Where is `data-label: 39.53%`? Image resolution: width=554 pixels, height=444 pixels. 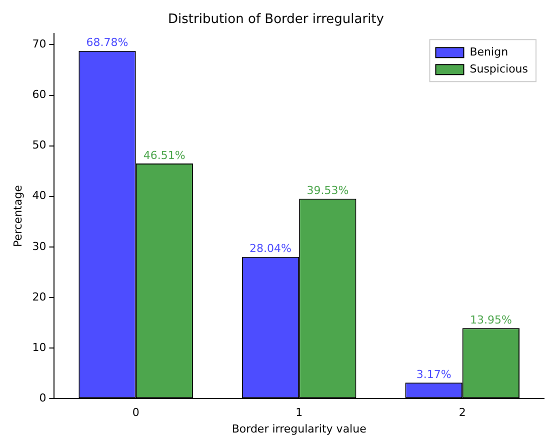
data-label: 39.53% is located at coordinates (327, 191).